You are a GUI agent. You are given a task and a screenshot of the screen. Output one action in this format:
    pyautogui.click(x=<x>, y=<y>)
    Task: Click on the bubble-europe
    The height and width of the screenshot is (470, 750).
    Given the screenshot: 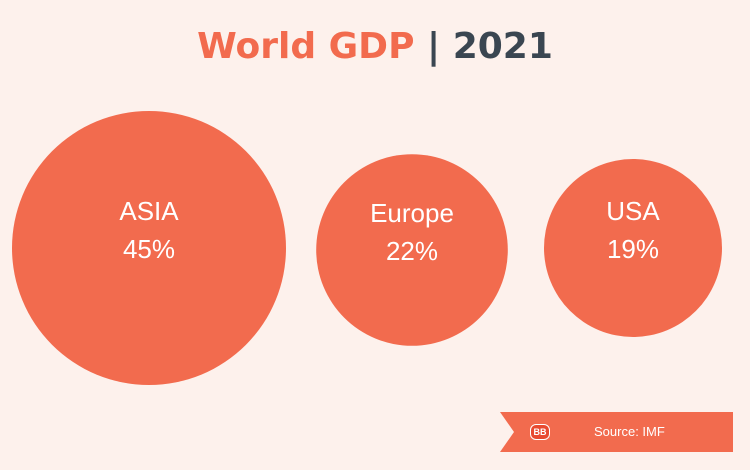 What is the action you would take?
    pyautogui.click(x=412, y=250)
    